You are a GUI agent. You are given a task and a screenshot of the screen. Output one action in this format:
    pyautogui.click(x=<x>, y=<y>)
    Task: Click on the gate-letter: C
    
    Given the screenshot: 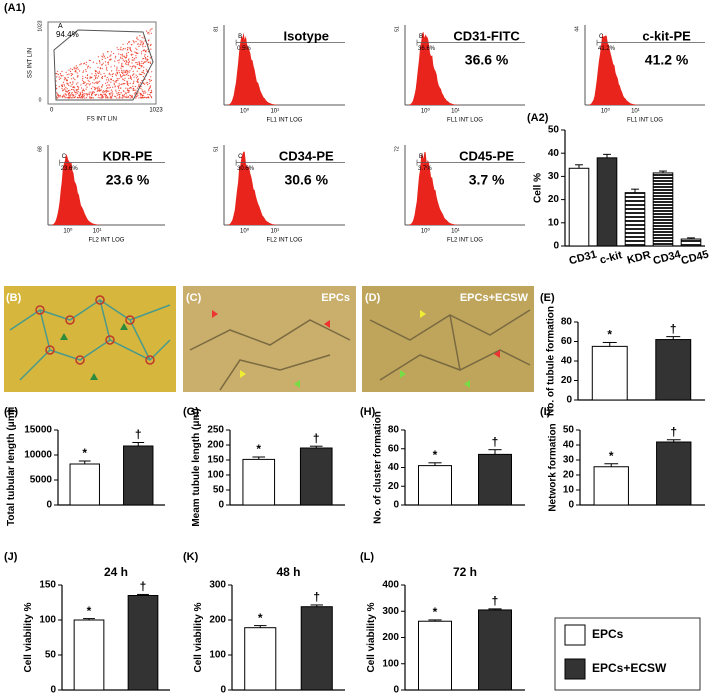 What is the action you would take?
    pyautogui.click(x=601, y=37)
    